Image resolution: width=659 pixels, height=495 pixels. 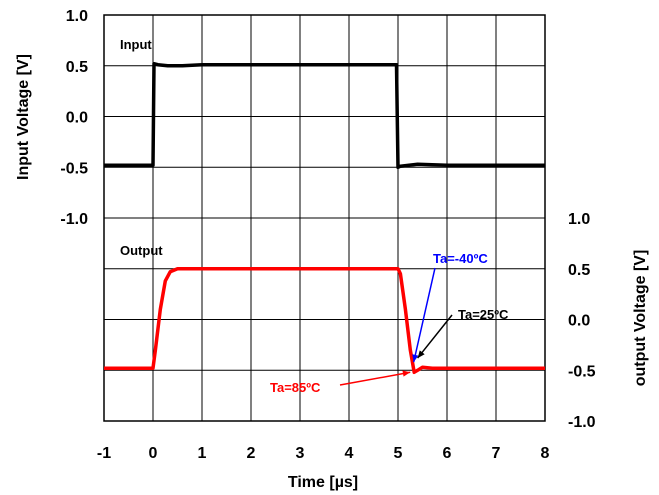 I want to click on annotation-label: Ta=25ºC, so click(x=483, y=314).